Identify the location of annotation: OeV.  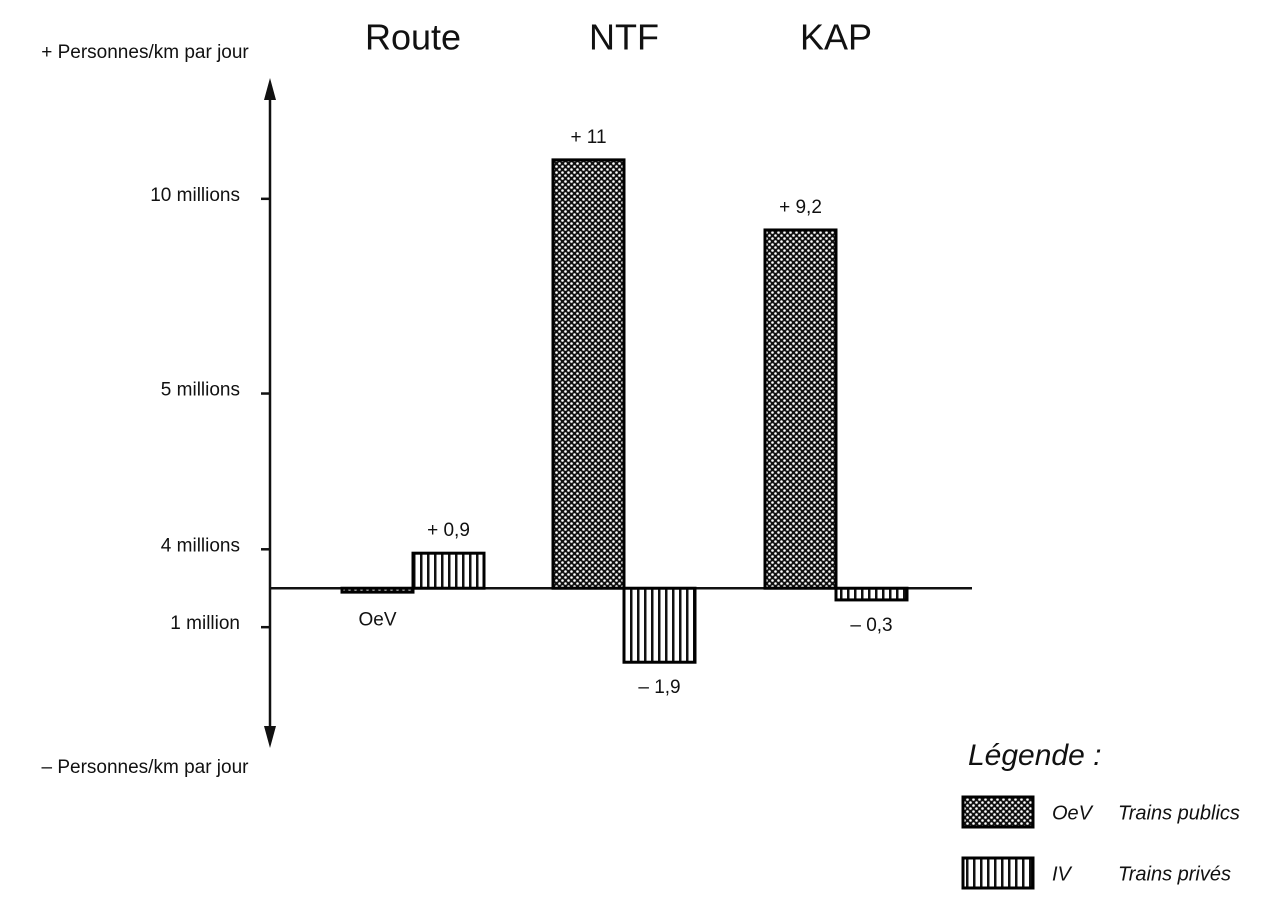
(377, 619).